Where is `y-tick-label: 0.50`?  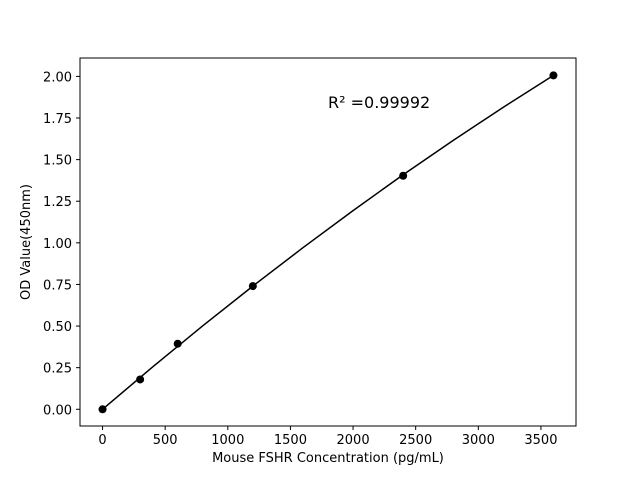
y-tick-label: 0.50 is located at coordinates (57, 327).